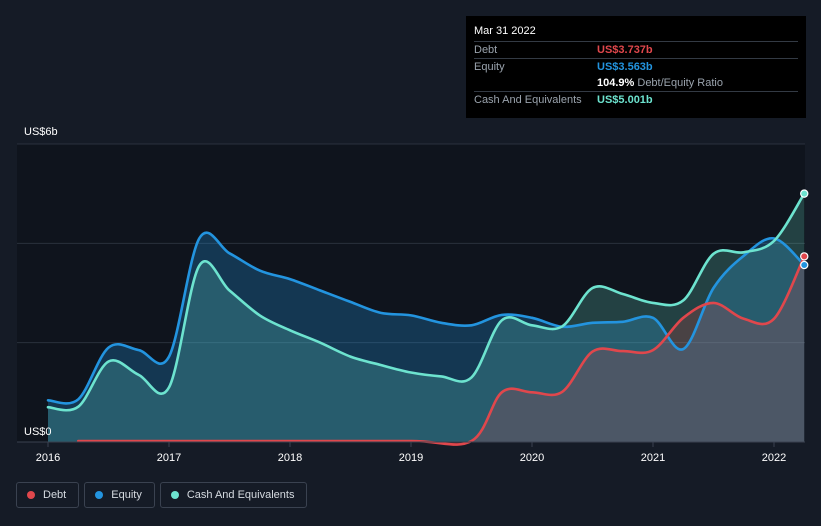  Describe the element at coordinates (625, 50) in the screenshot. I see `tooltip-debt-value: US$3.737b` at that location.